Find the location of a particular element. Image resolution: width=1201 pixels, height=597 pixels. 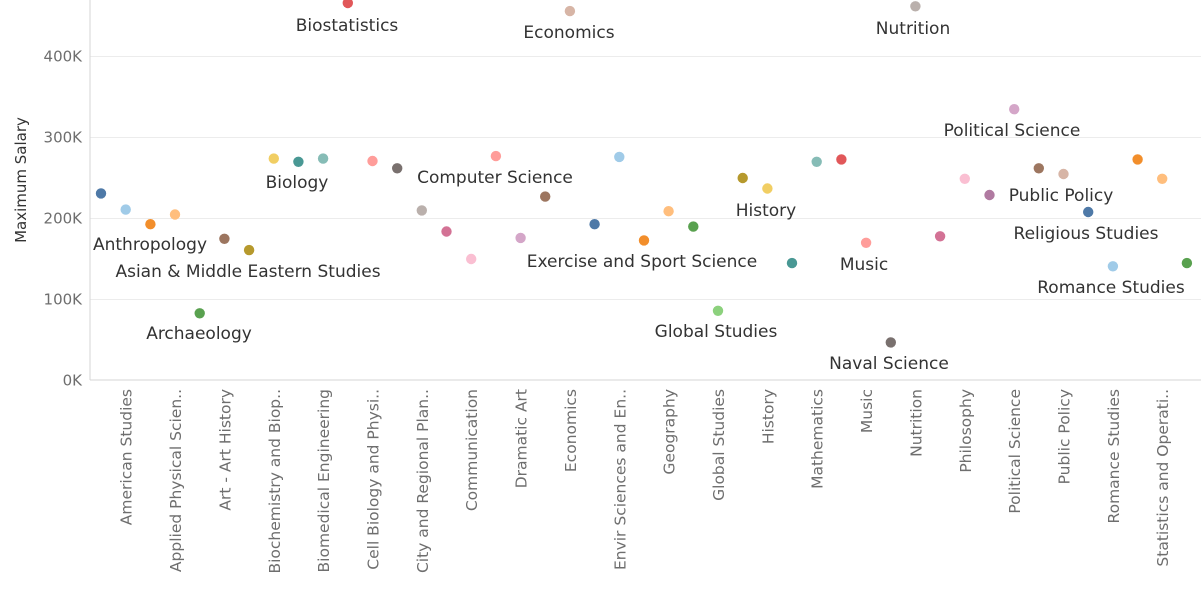

data-point-label: Biology is located at coordinates (297, 183).